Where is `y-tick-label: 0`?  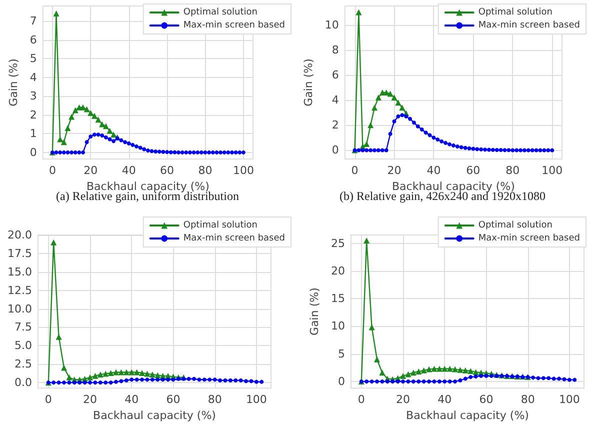
y-tick-label: 0 is located at coordinates (341, 381).